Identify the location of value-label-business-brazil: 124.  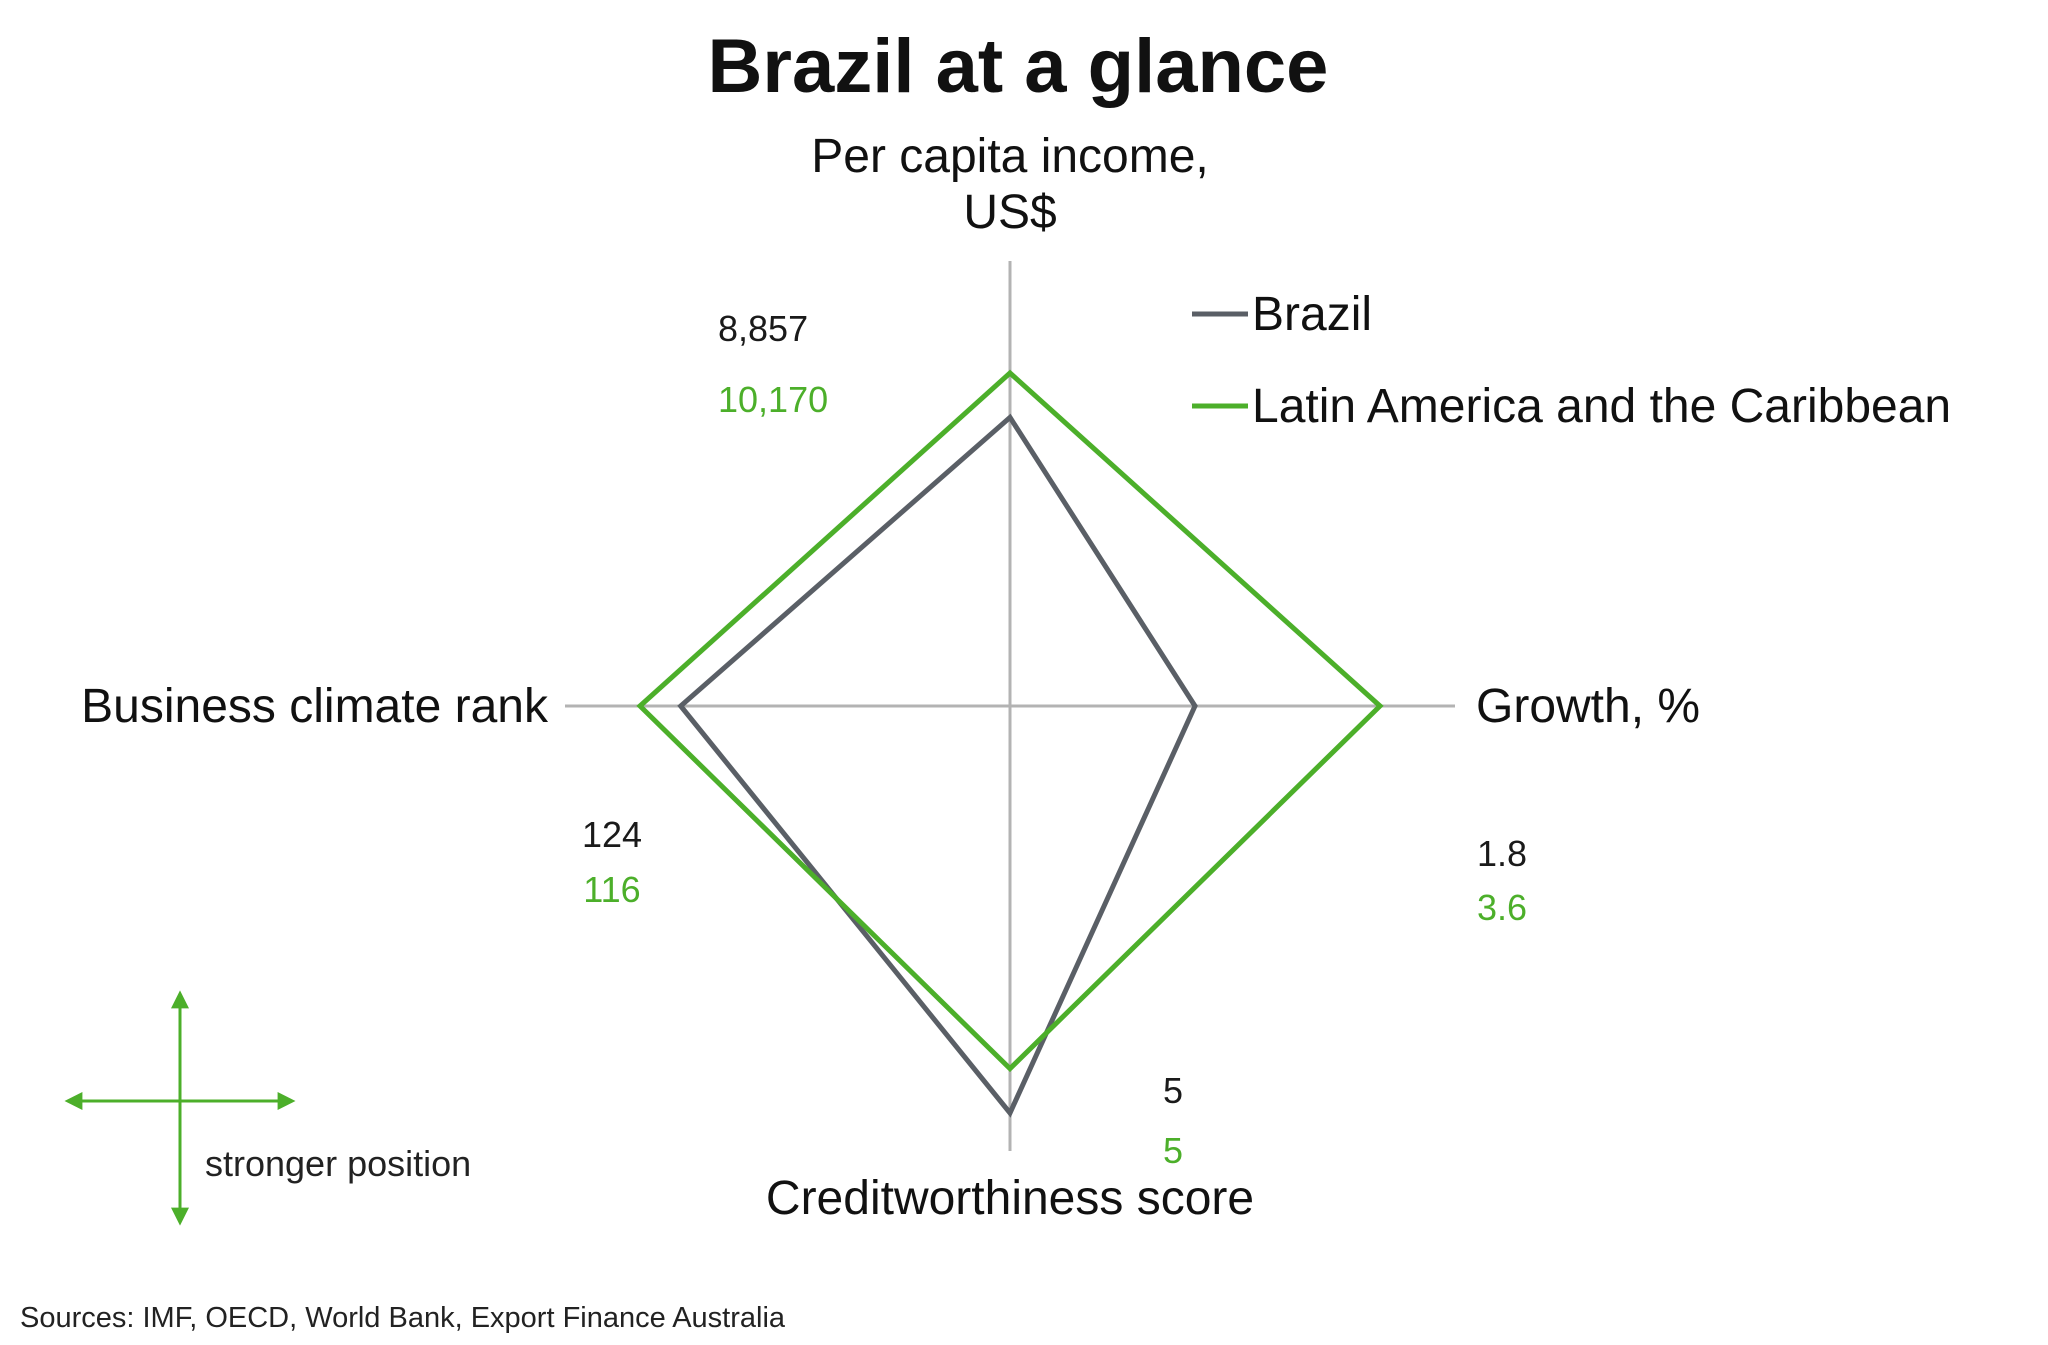
(612, 834).